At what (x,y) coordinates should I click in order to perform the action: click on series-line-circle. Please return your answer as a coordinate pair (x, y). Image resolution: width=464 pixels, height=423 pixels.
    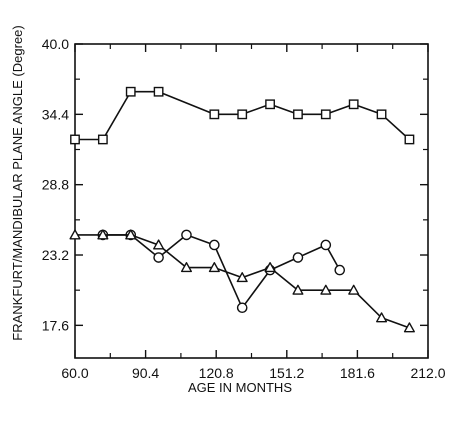
    Looking at the image, I should click on (221, 271).